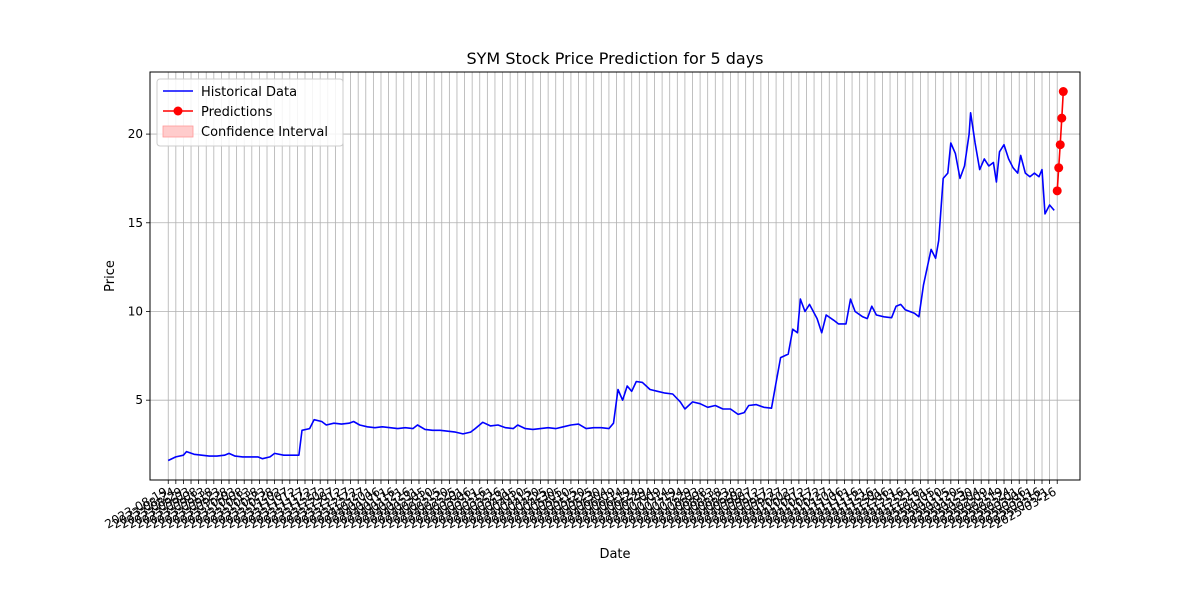 This screenshot has width=1200, height=600. Describe the element at coordinates (135, 223) in the screenshot. I see `y-tick-label: 15` at that location.